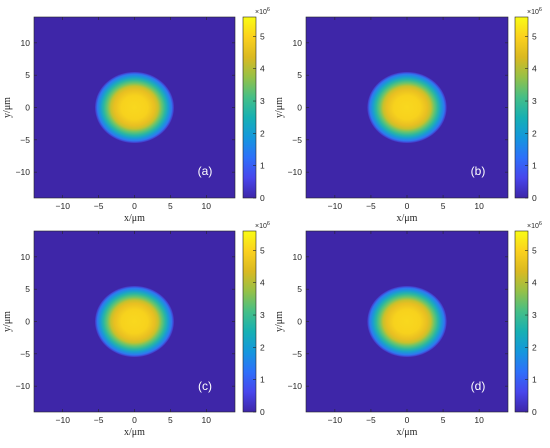  Describe the element at coordinates (205, 386) in the screenshot. I see `panel-label: (c)` at that location.